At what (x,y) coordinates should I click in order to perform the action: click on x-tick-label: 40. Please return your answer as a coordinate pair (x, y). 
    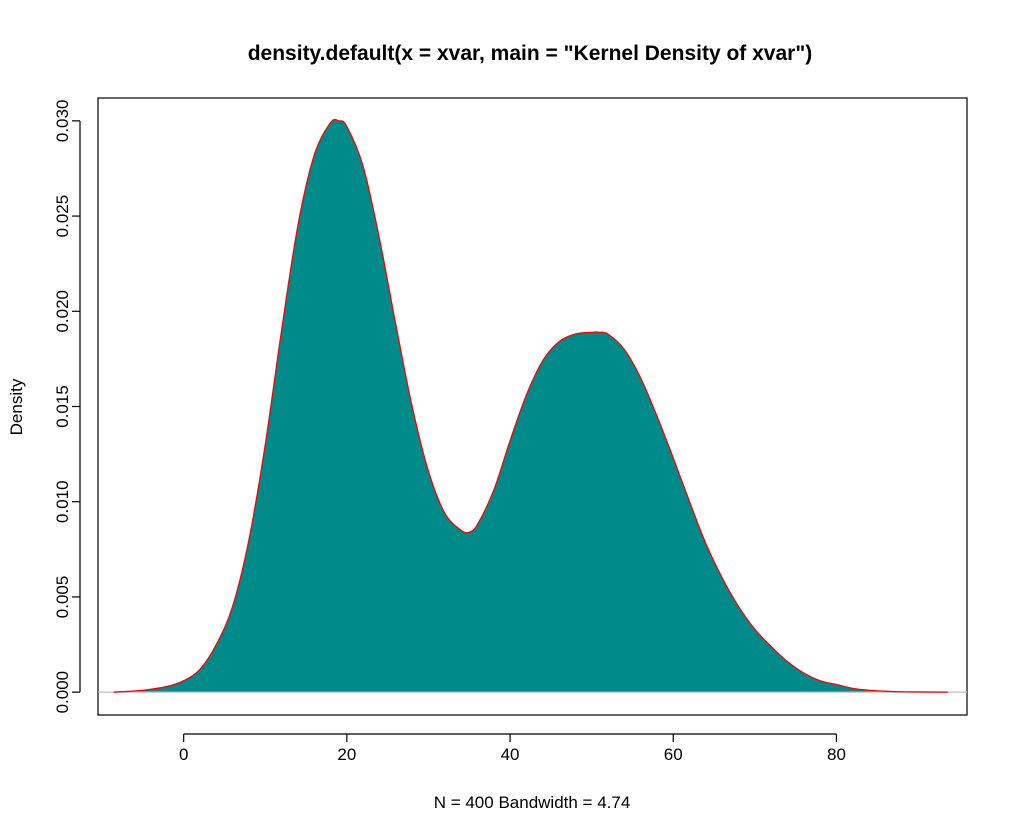
    Looking at the image, I should click on (510, 754).